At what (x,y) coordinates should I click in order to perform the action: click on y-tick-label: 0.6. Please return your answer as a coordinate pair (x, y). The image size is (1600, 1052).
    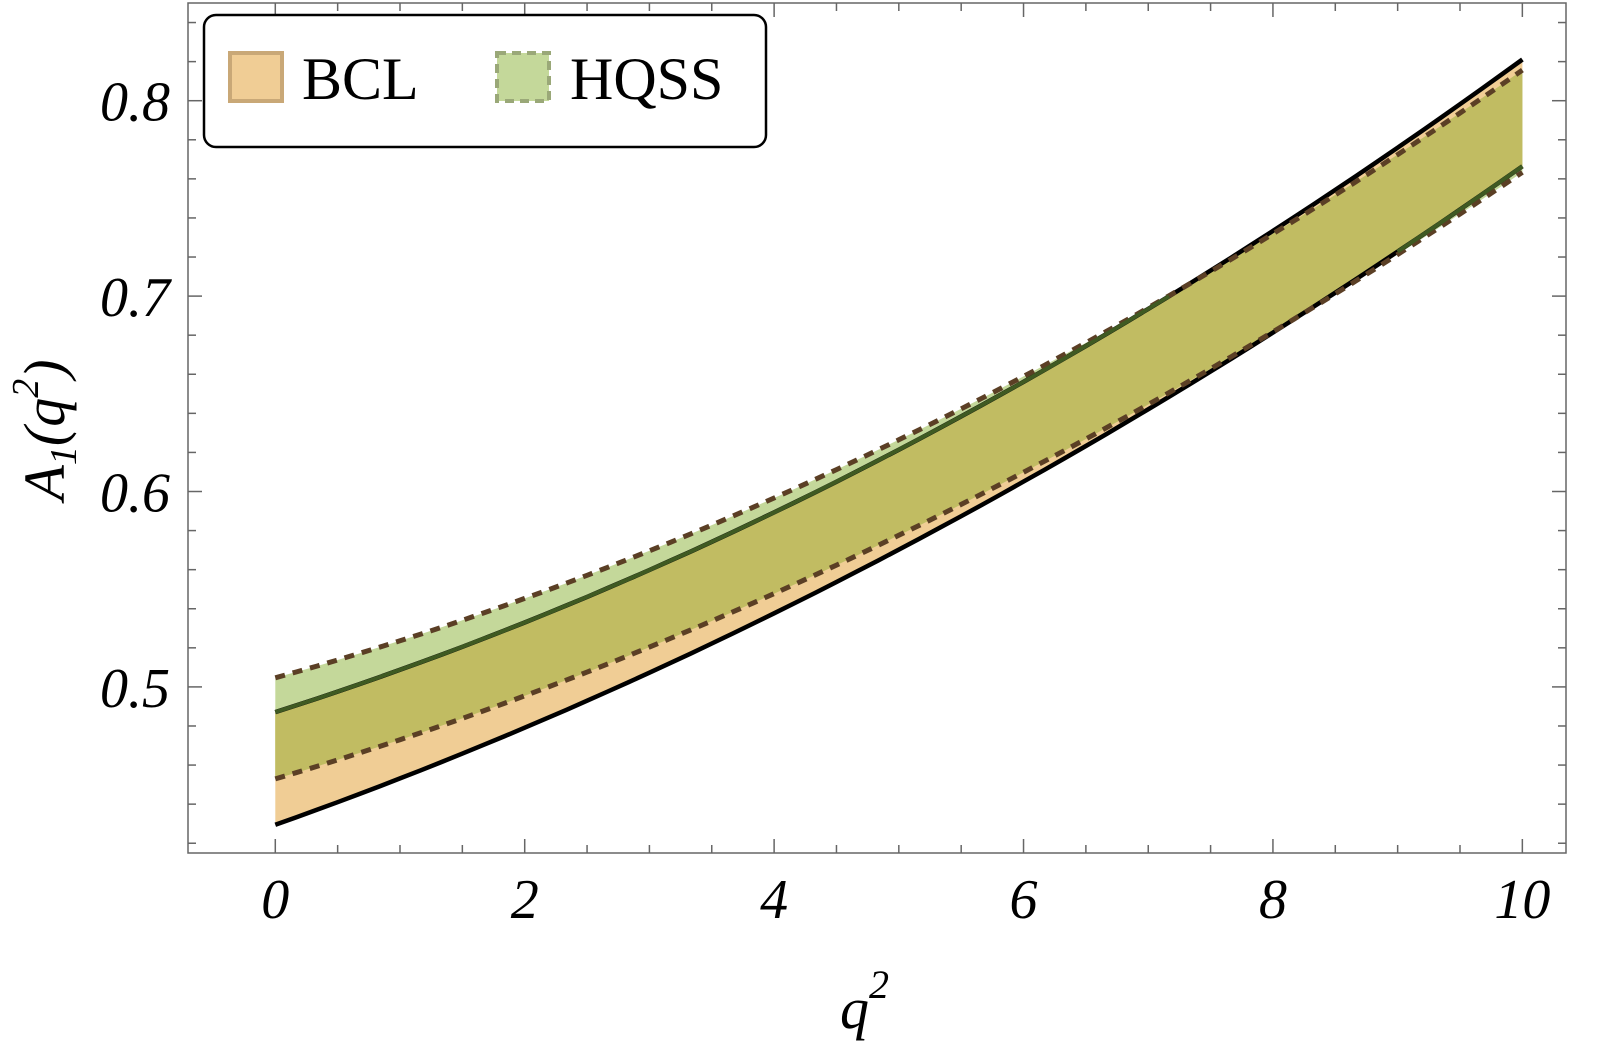
    Looking at the image, I should click on (135, 494).